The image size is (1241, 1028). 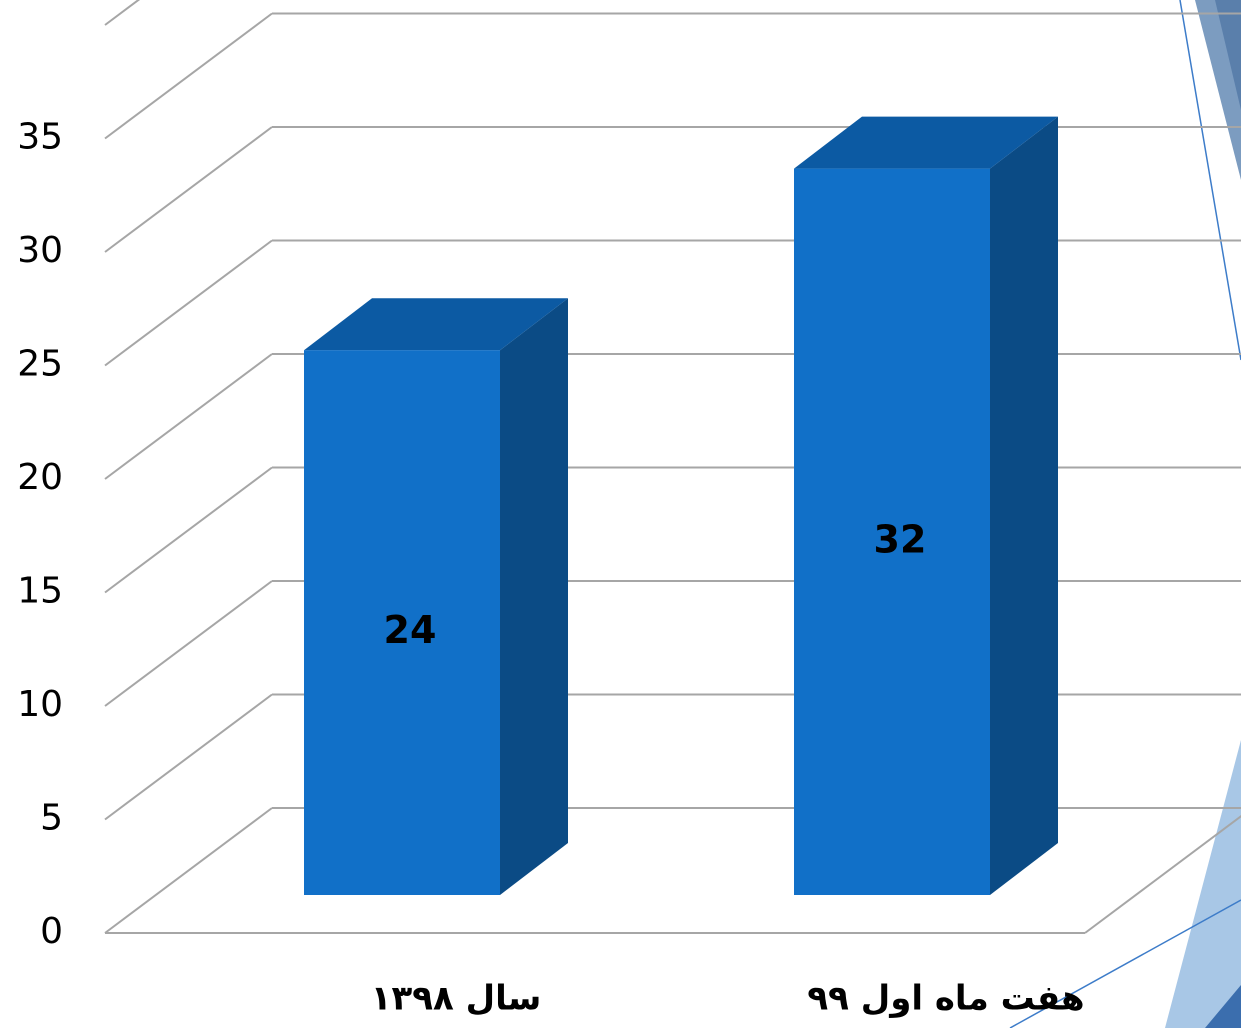 I want to click on x-tick-label: هفت ماه اول ۹۹, so click(x=945, y=999).